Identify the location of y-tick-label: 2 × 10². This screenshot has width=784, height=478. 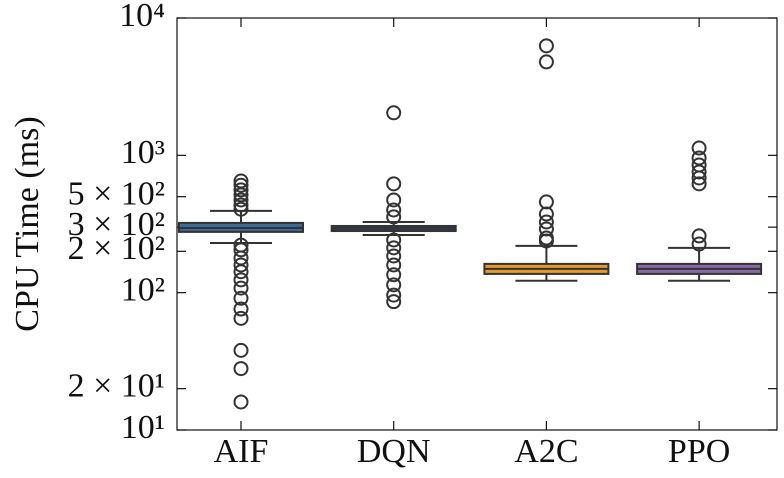
(116, 248).